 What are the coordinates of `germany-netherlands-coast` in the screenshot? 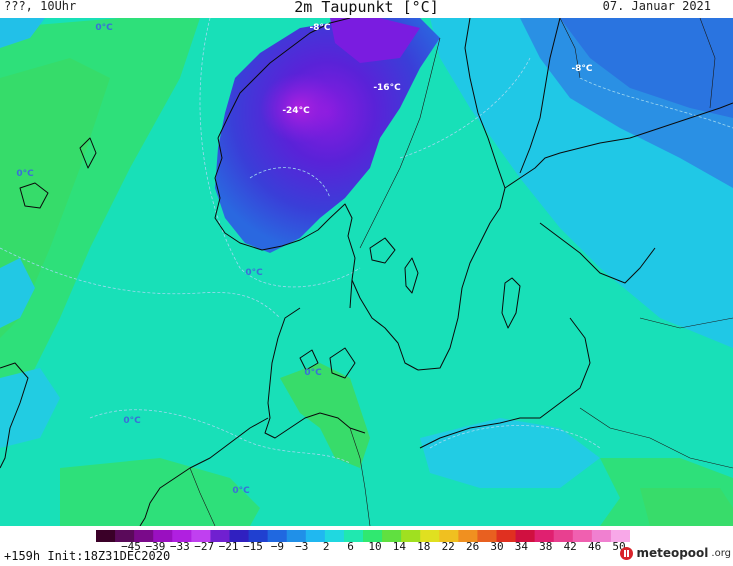 It's located at (204, 471).